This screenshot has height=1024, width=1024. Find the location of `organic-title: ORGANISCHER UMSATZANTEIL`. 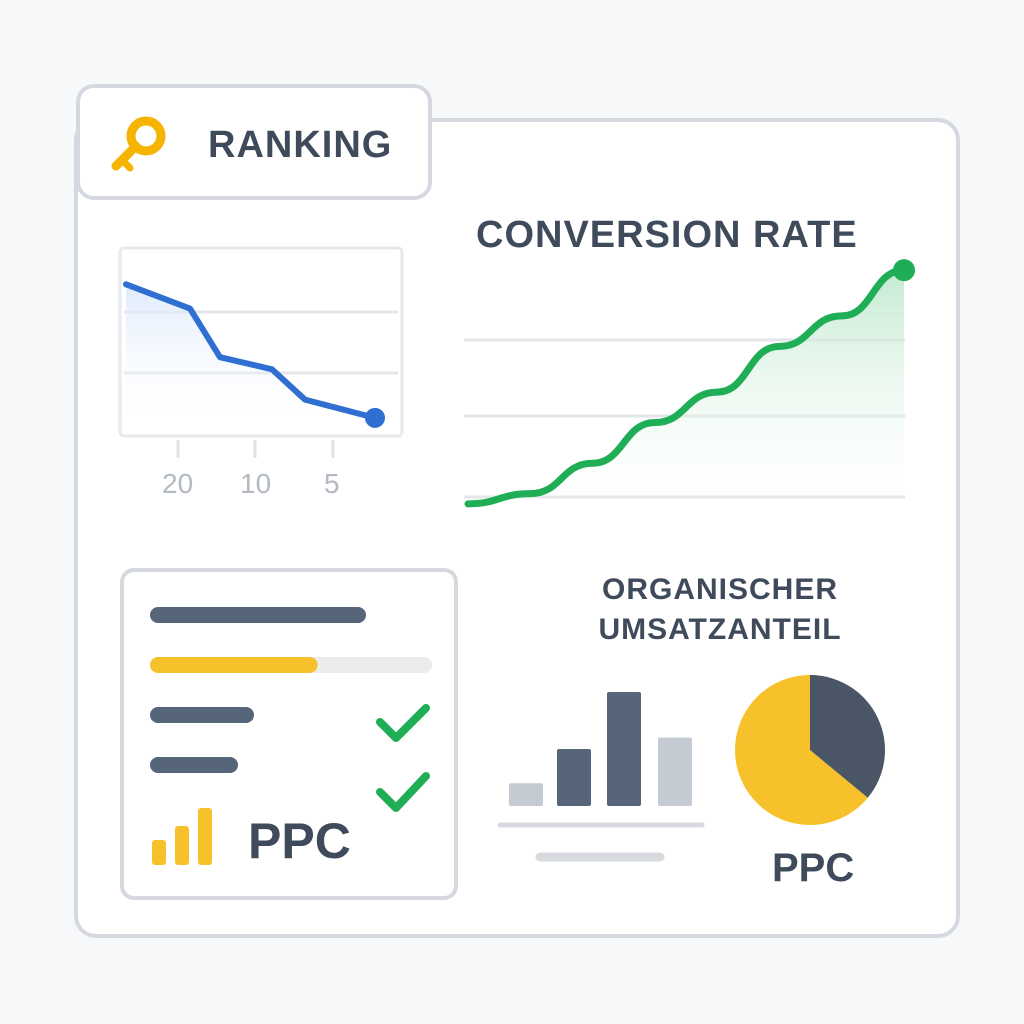

organic-title: ORGANISCHER UMSATZANTEIL is located at coordinates (720, 610).